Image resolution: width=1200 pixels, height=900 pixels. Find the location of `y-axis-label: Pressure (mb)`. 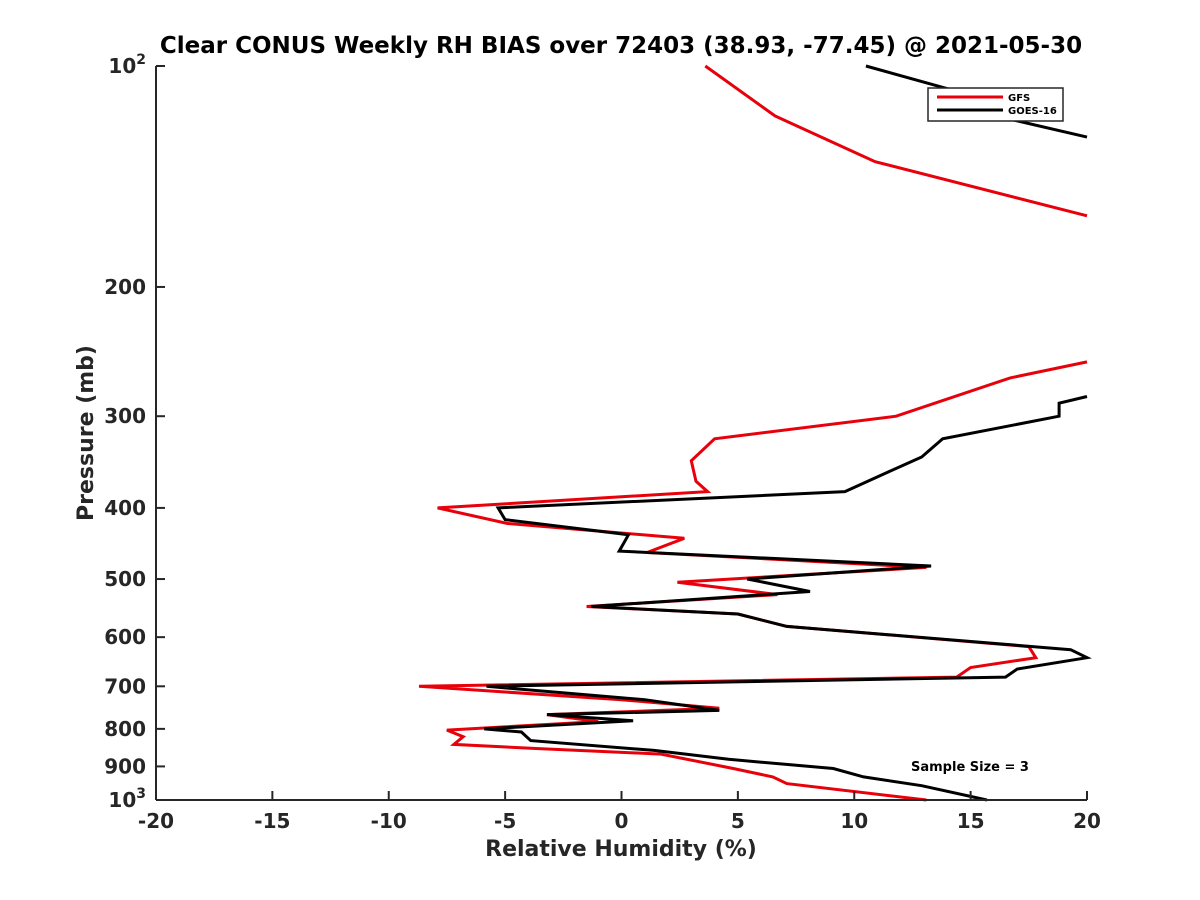

y-axis-label: Pressure (mb) is located at coordinates (86, 433).